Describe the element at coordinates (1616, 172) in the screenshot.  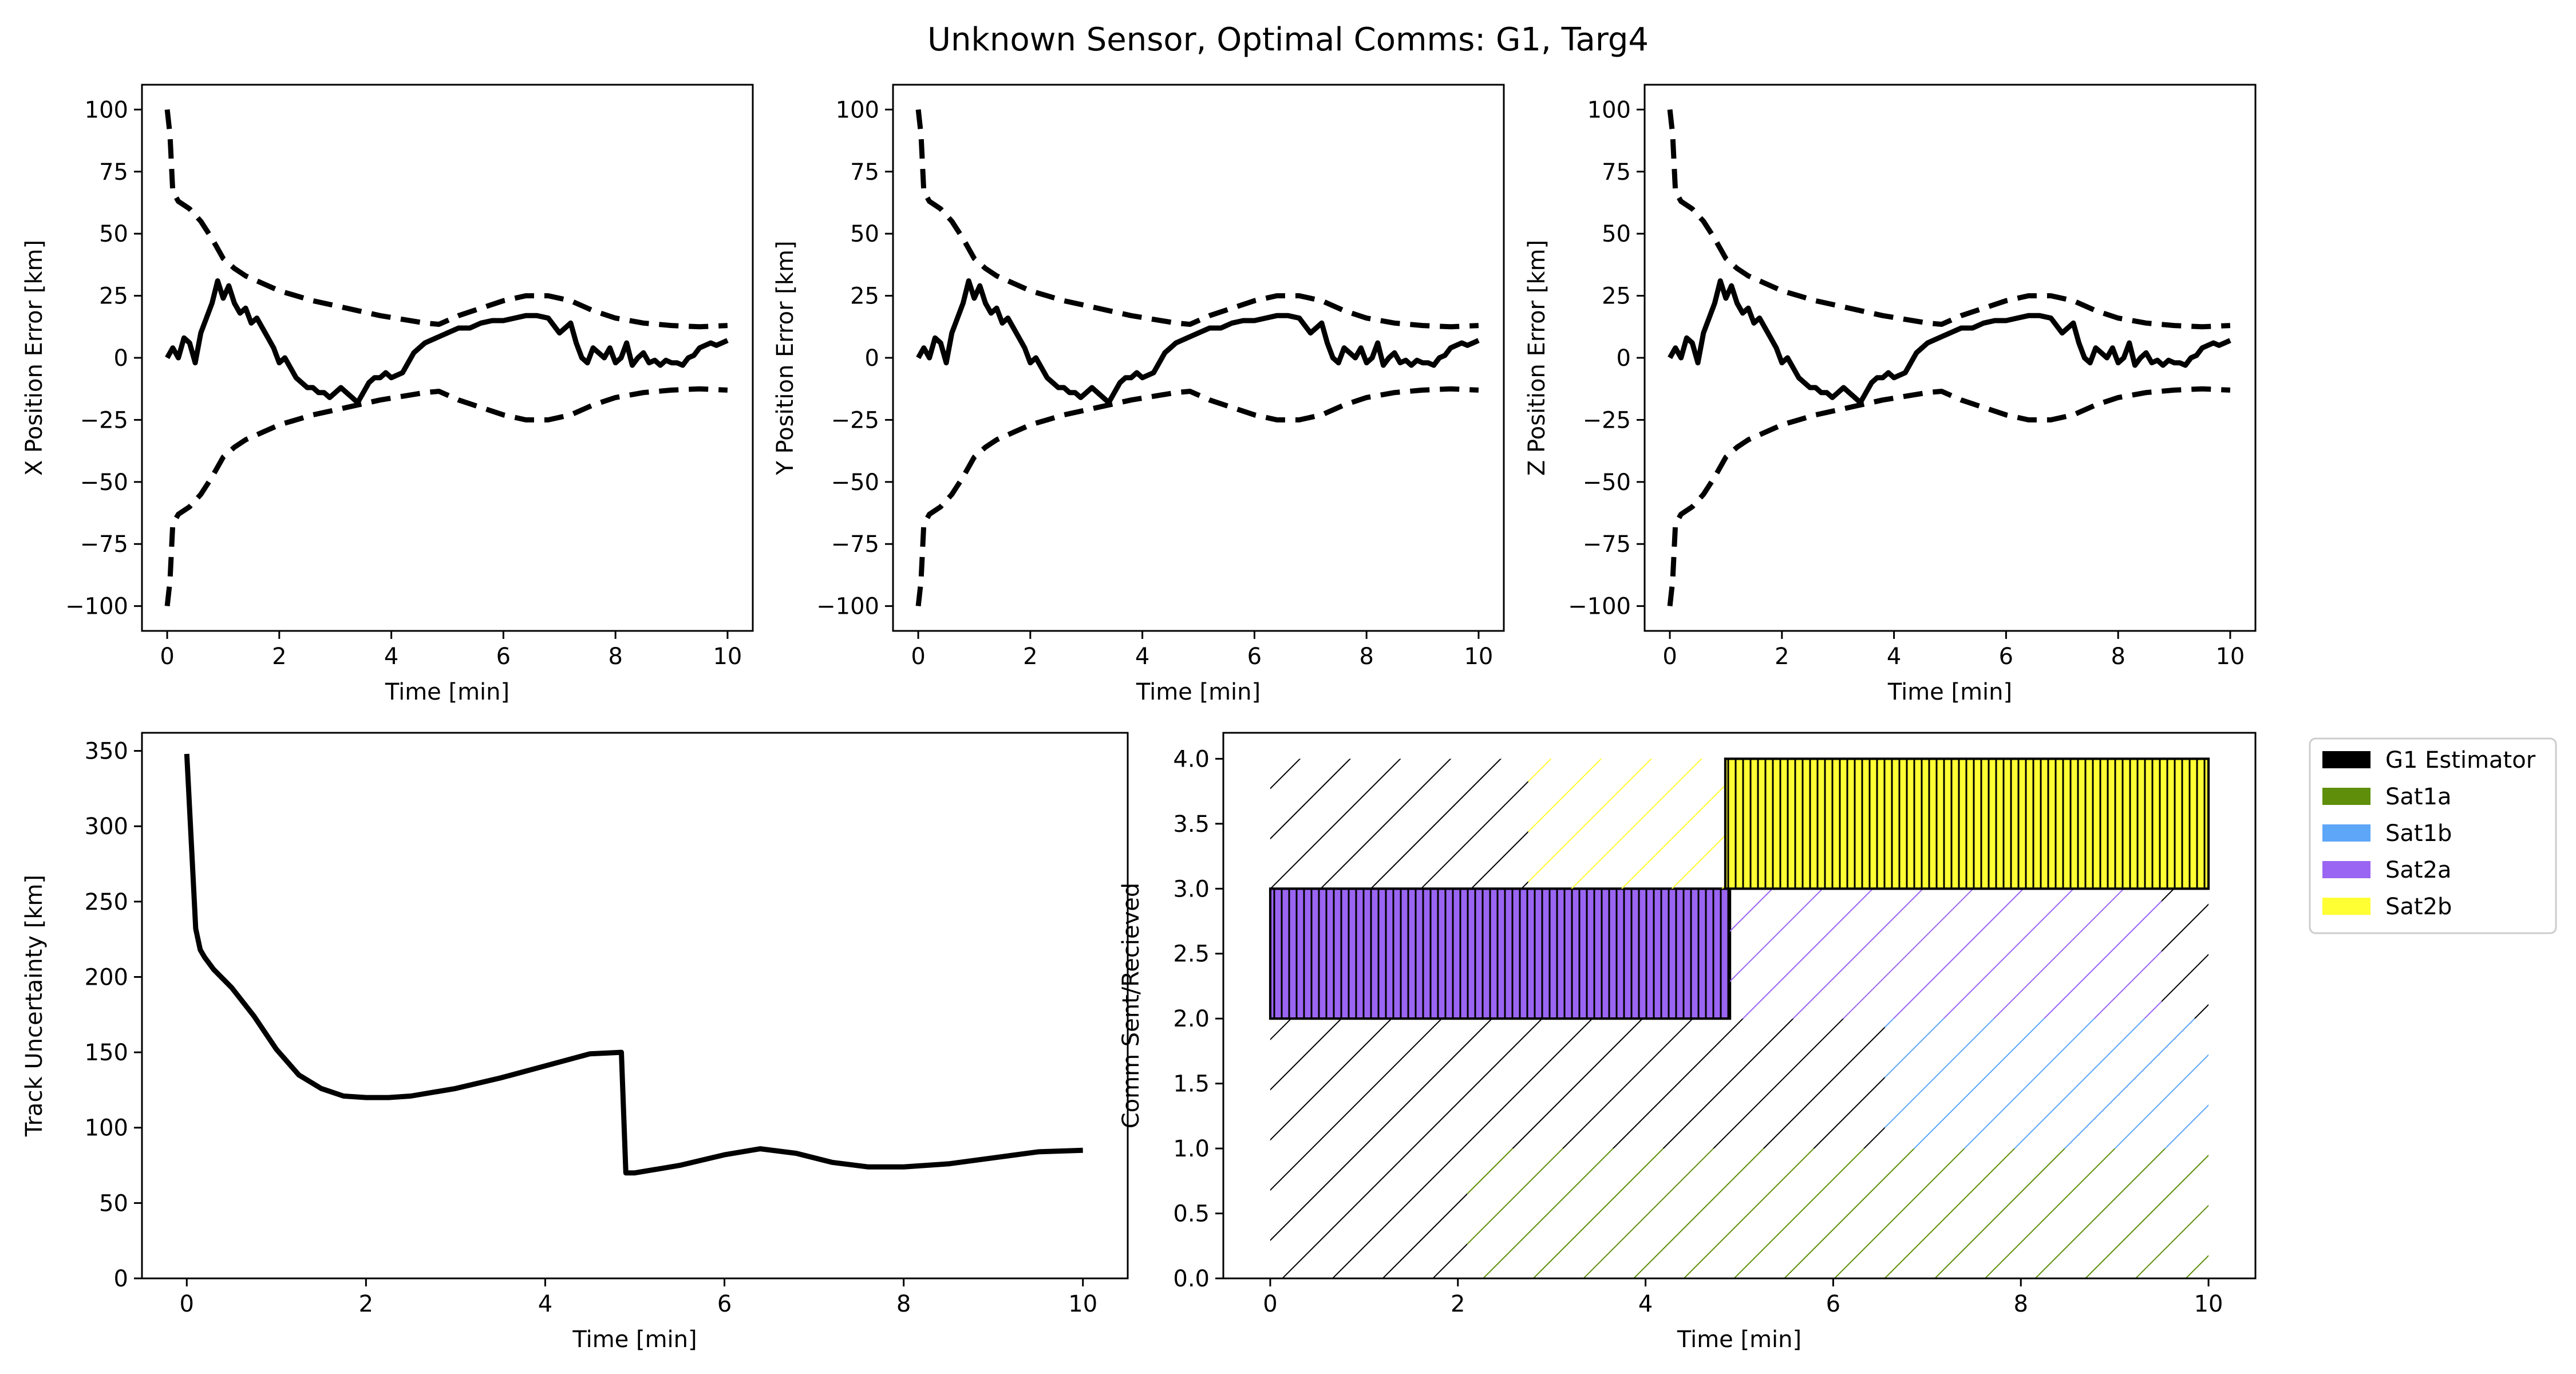
I see `y-tick-label: 75` at that location.